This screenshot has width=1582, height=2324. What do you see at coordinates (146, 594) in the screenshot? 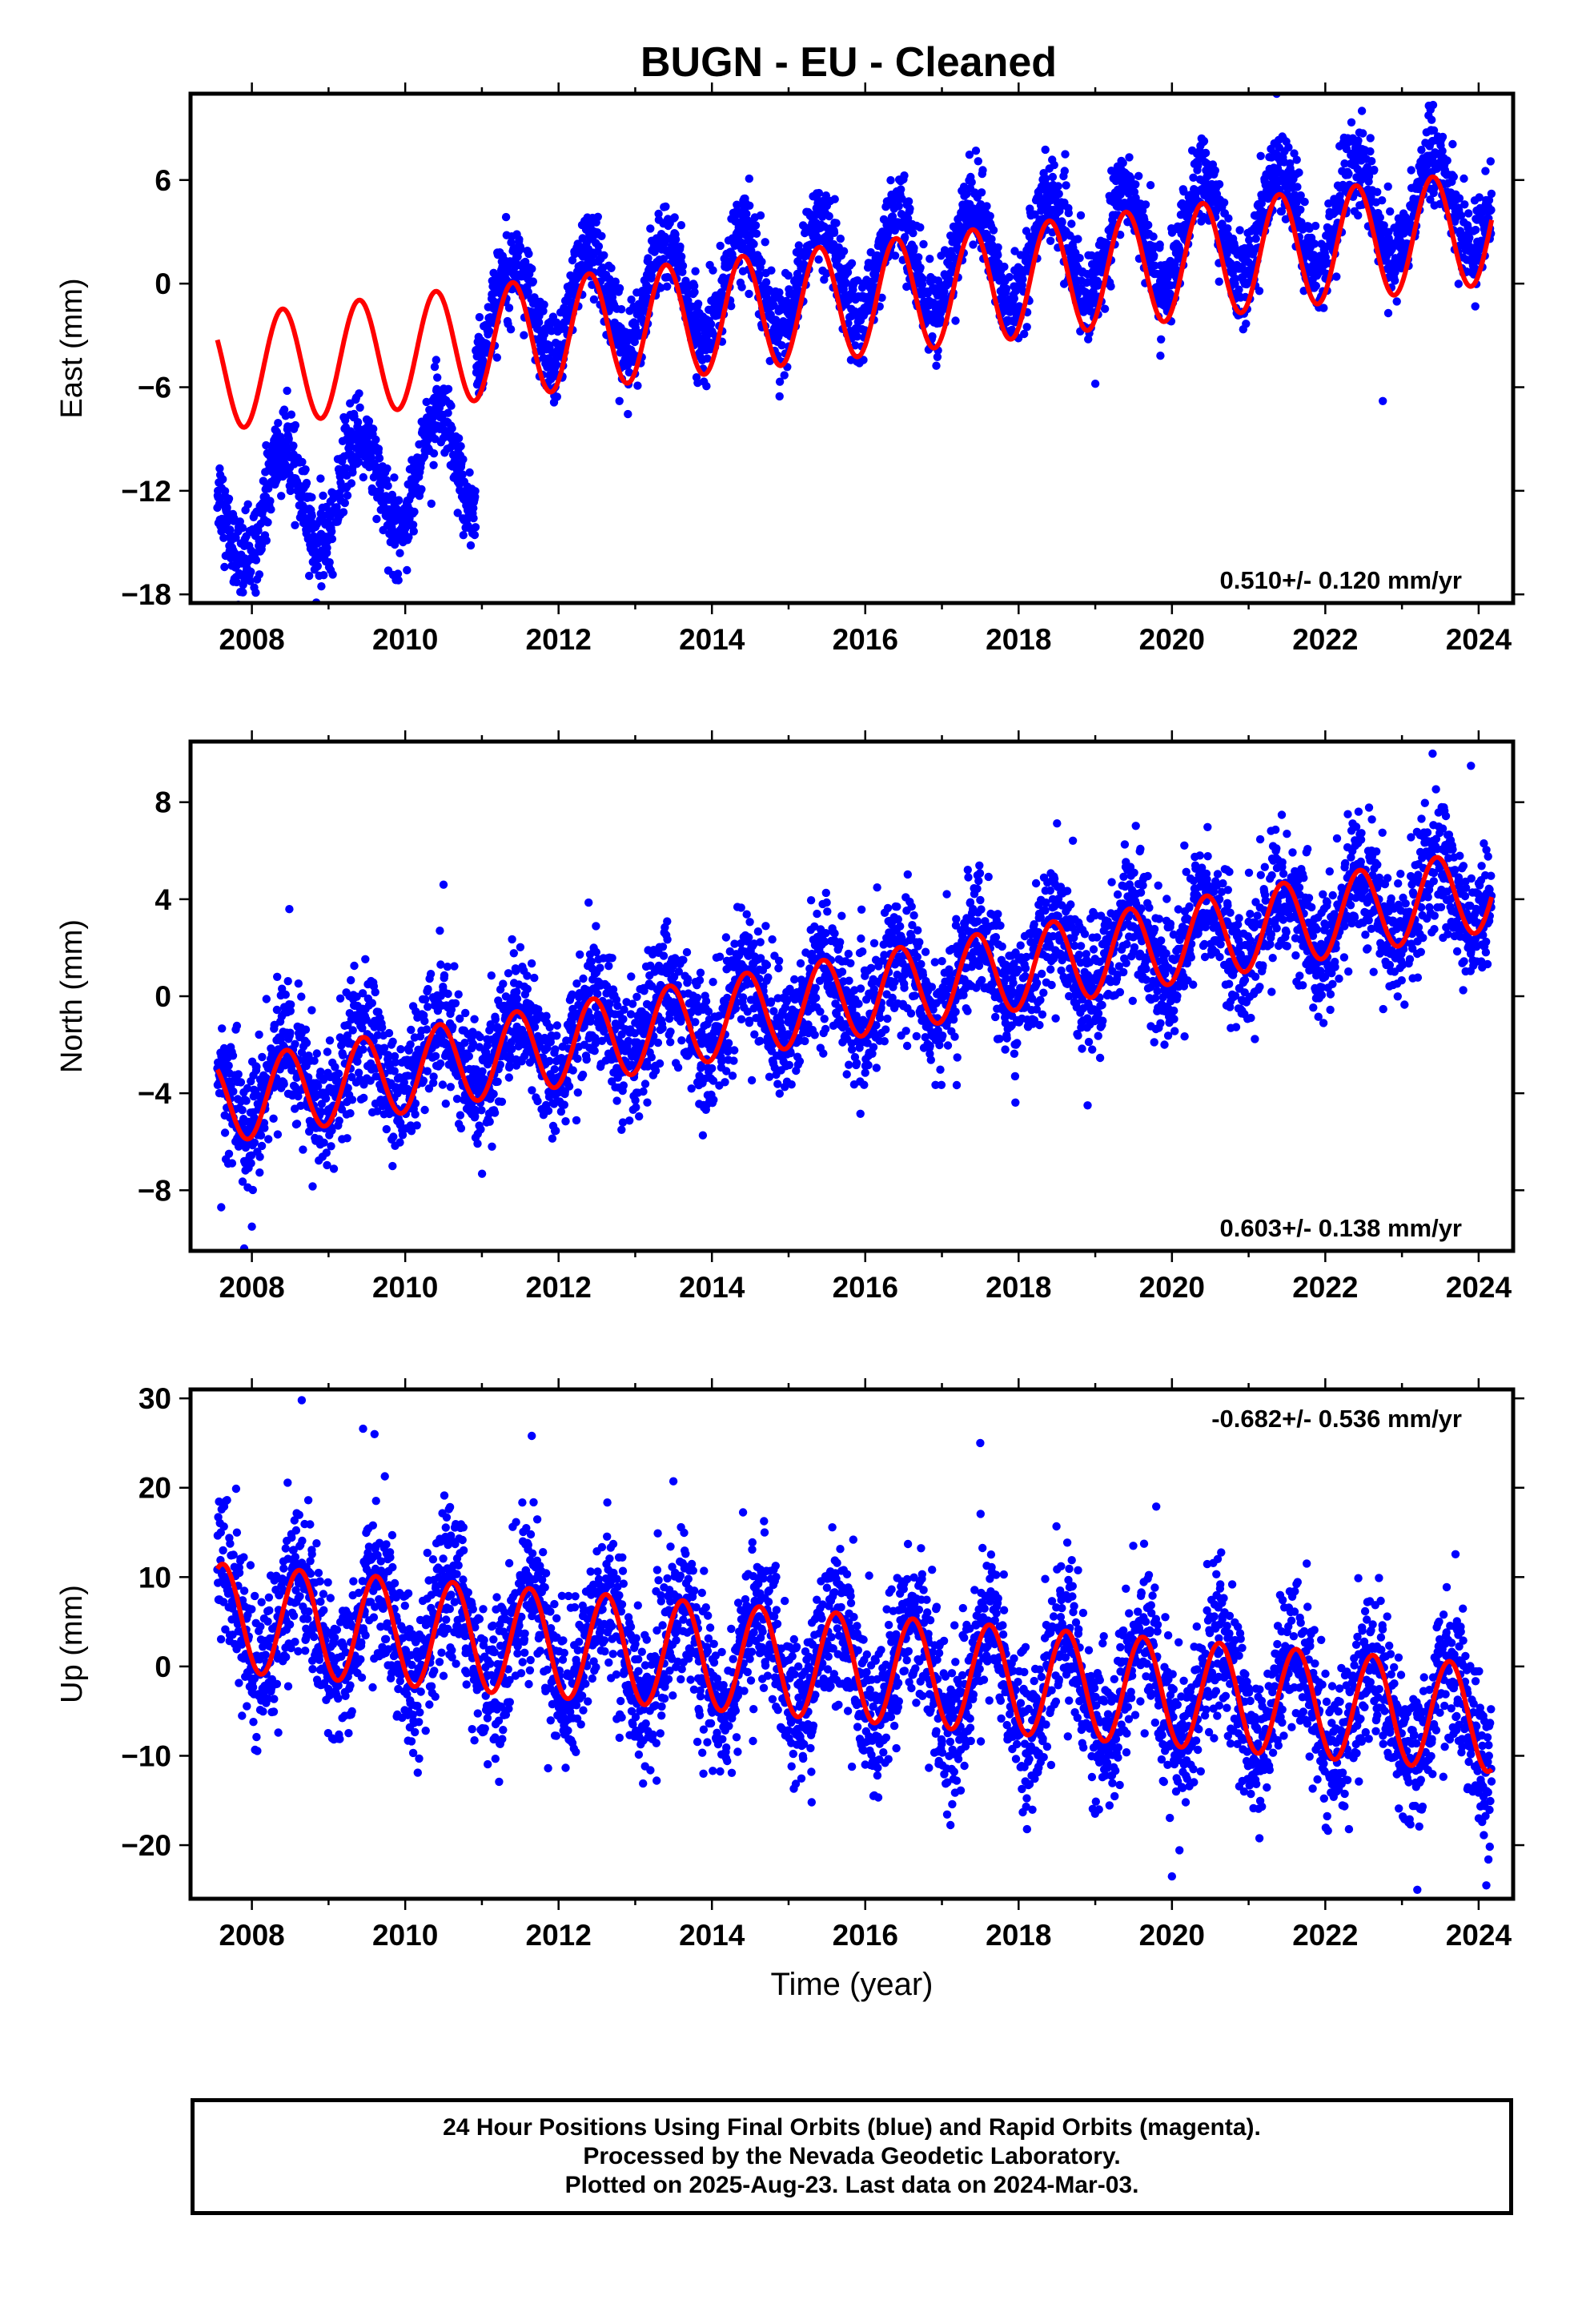
I see `y-tick-label: −18` at bounding box center [146, 594].